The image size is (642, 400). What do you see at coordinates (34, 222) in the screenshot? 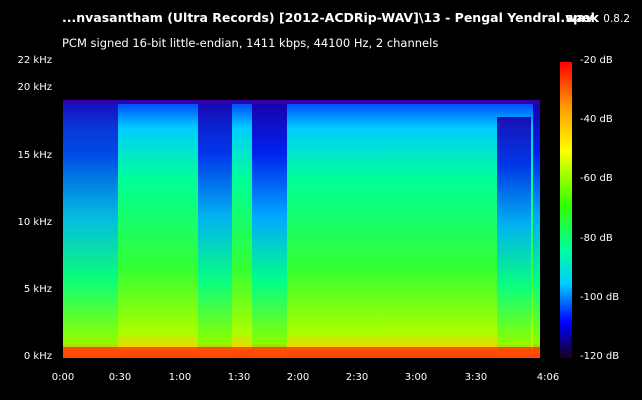
I see `y-tick-10: 10 kHz` at bounding box center [34, 222].